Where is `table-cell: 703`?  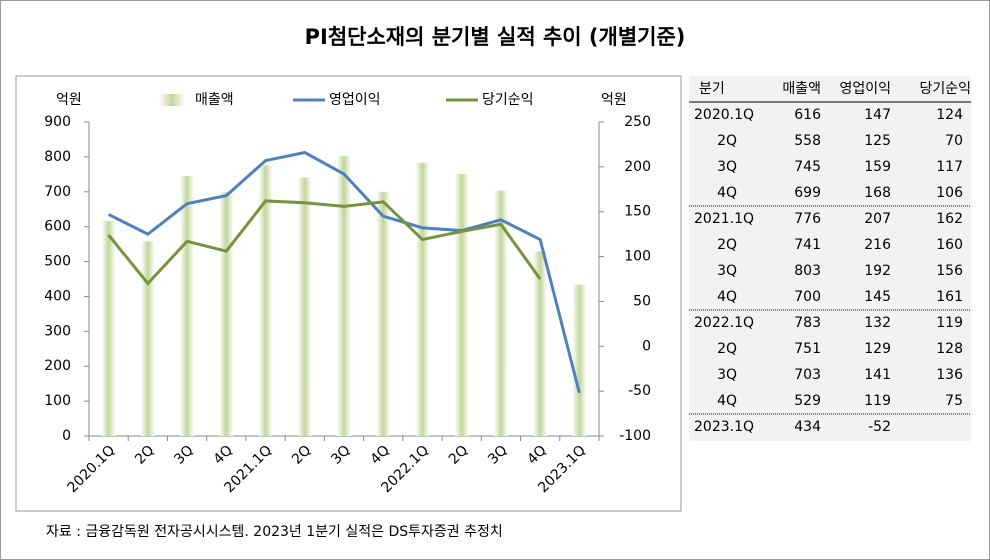 table-cell: 703 is located at coordinates (807, 375).